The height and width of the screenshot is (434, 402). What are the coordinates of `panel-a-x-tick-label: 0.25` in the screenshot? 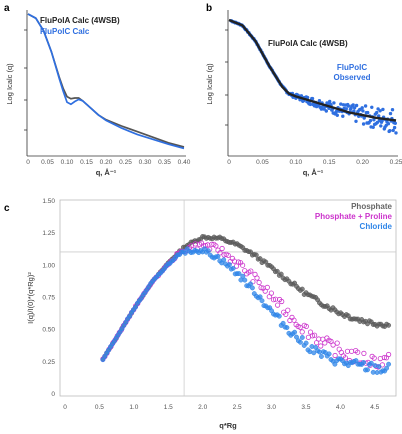 It's located at (125, 162).